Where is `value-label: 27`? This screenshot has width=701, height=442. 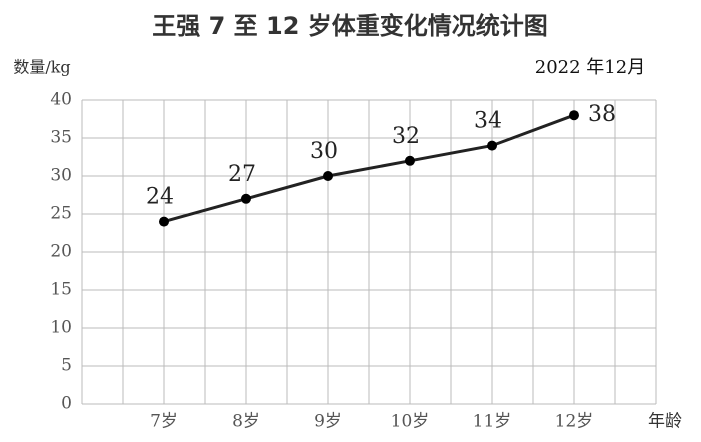 value-label: 27 is located at coordinates (242, 174).